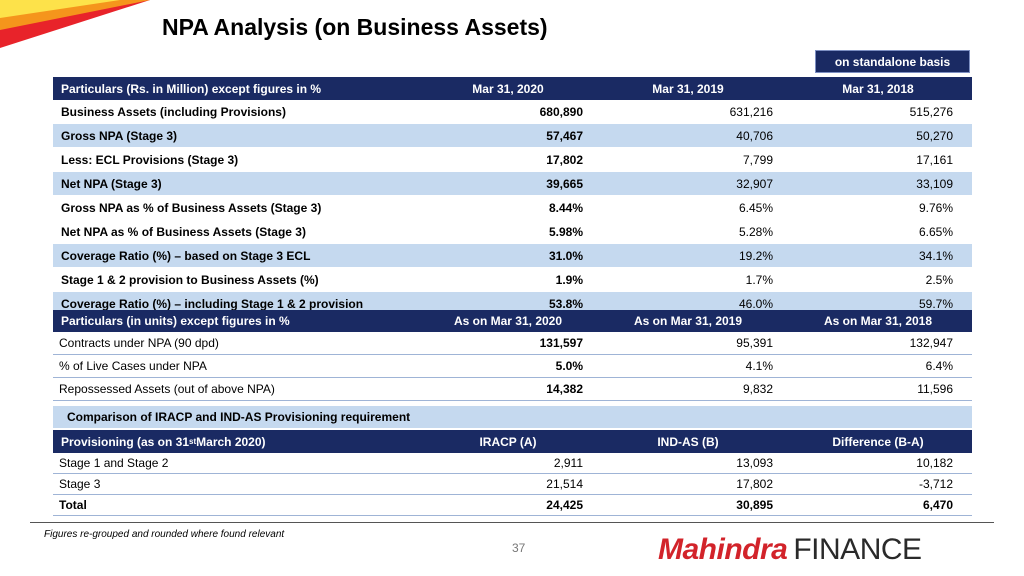 This screenshot has height=576, width=1024. I want to click on header-suffix: March 2020), so click(231, 441).